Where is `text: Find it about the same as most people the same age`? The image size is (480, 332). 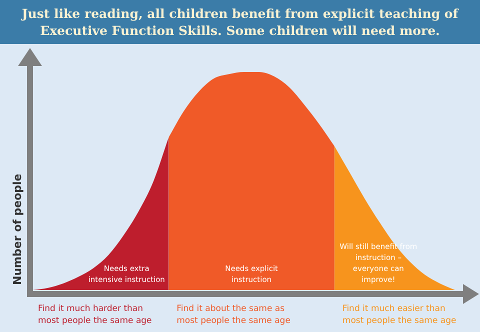
text: Find it about the same as most people the same age is located at coordinates (233, 315).